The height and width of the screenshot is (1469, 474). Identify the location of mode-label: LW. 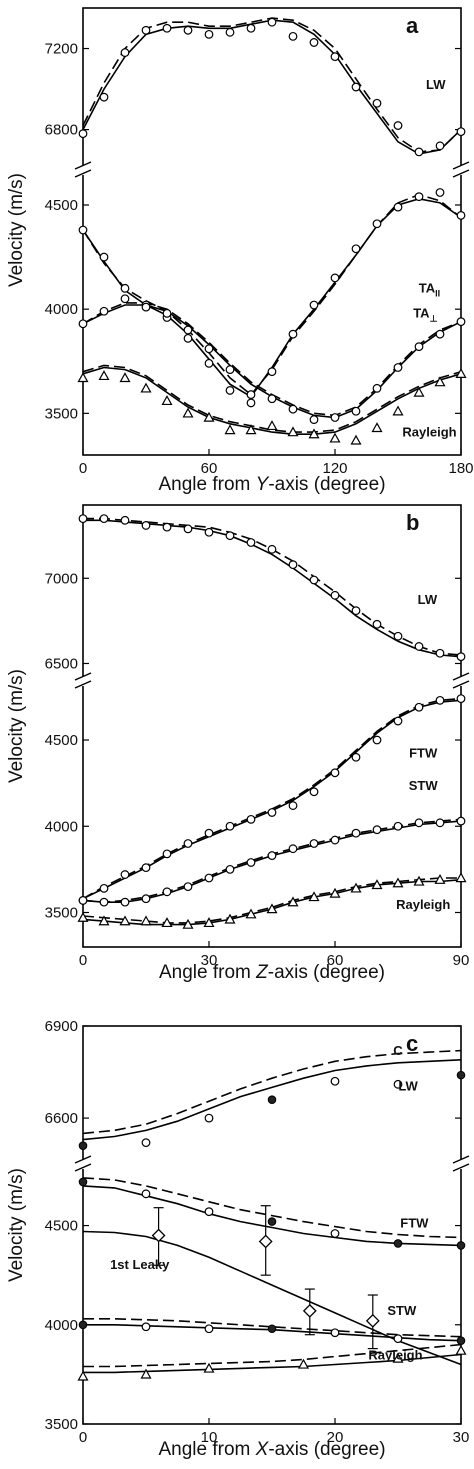
(408, 1085).